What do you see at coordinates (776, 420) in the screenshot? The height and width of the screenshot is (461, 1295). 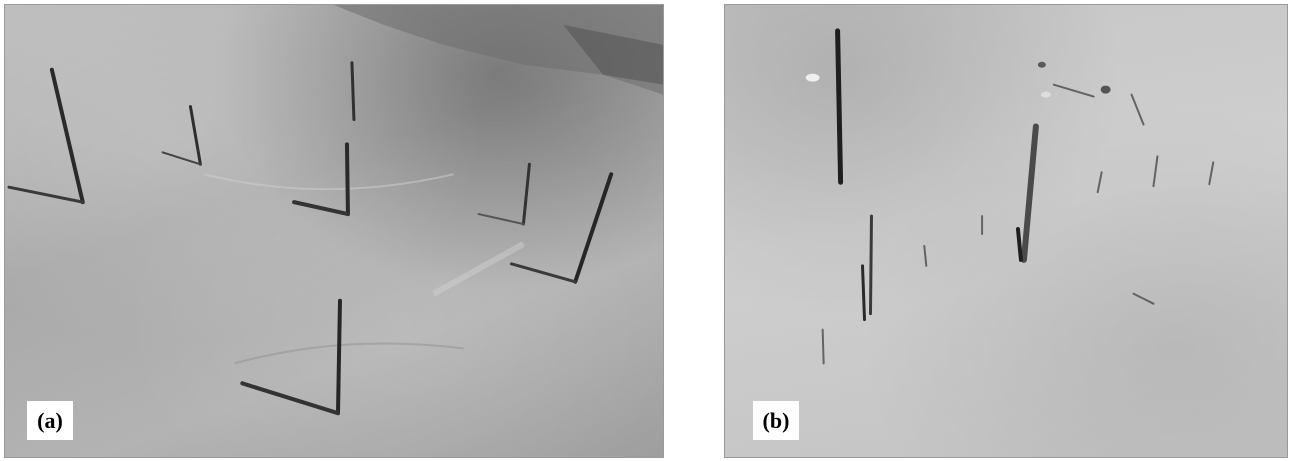 I see `panel-label-b: (b)` at bounding box center [776, 420].